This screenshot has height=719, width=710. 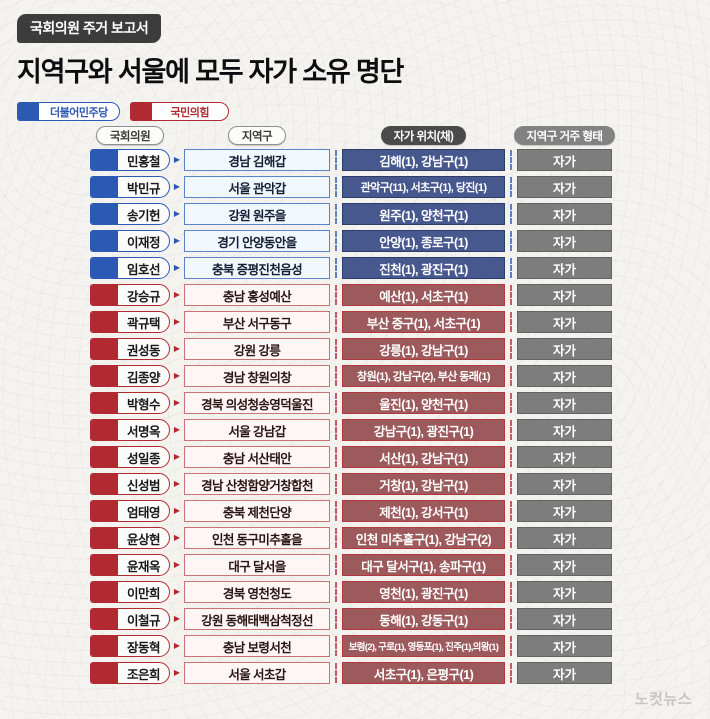 I want to click on member-name-pill: 이만희, so click(x=130, y=592).